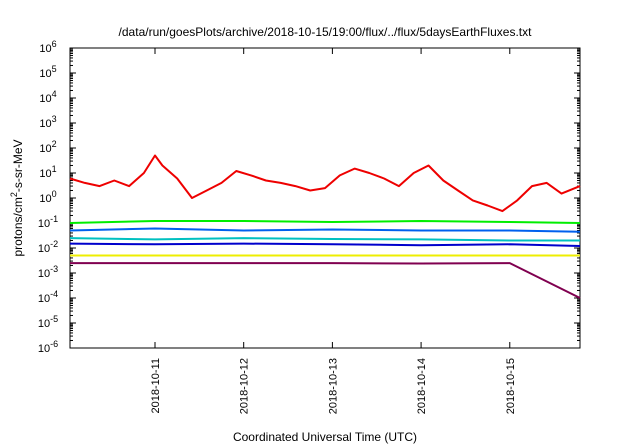 The width and height of the screenshot is (640, 448). Describe the element at coordinates (48, 322) in the screenshot. I see `y-tick-label: 10⁻⁵` at that location.